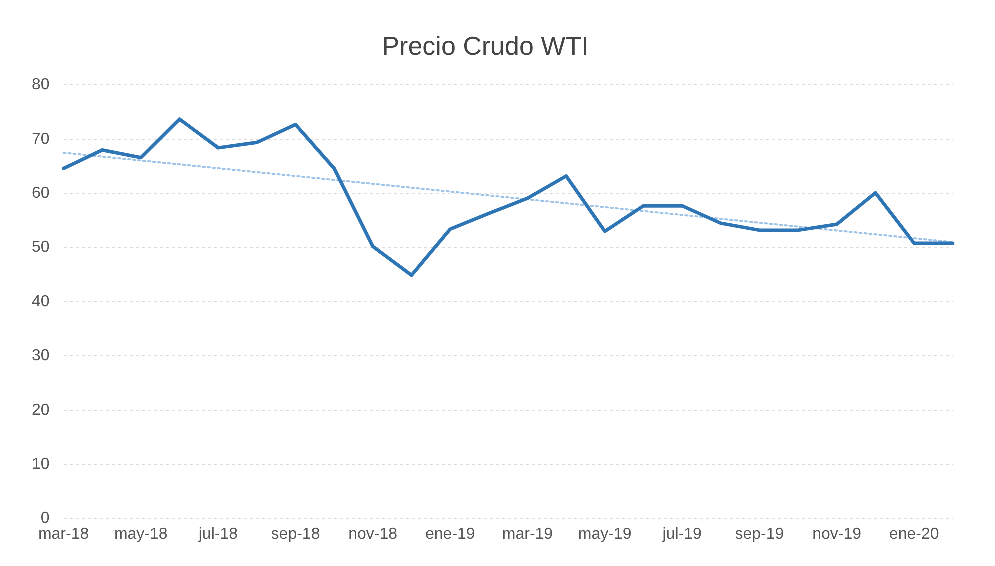 Image resolution: width=995 pixels, height=566 pixels. What do you see at coordinates (450, 534) in the screenshot?
I see `x-tick-label: ene-19` at bounding box center [450, 534].